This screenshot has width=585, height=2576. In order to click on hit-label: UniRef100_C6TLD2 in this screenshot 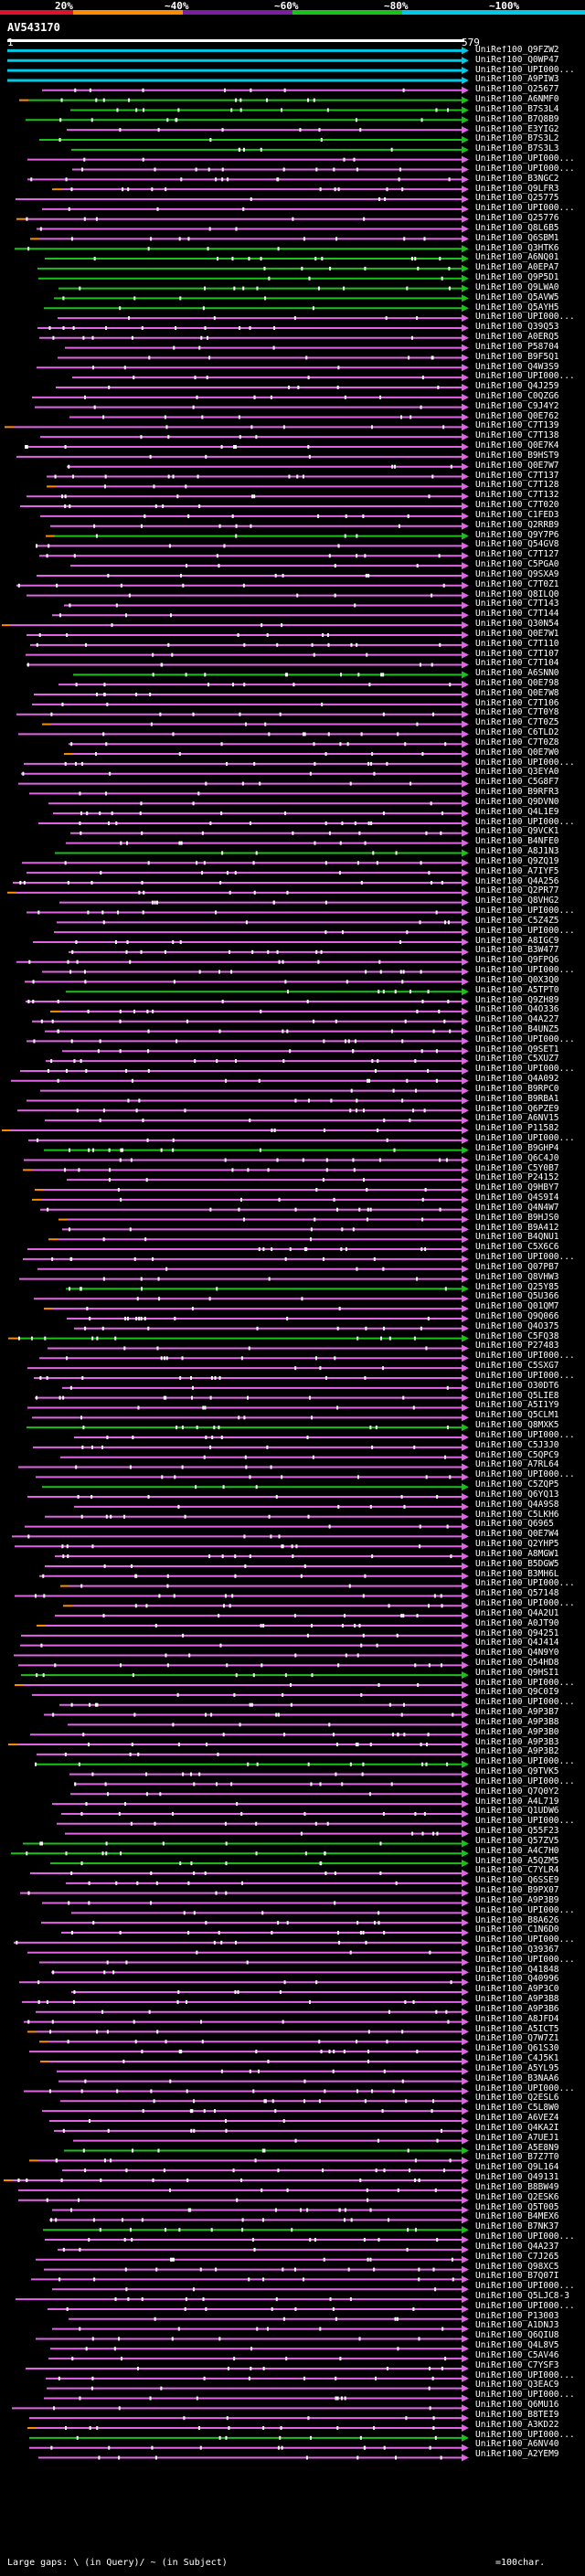, I will do `click(517, 733)`.